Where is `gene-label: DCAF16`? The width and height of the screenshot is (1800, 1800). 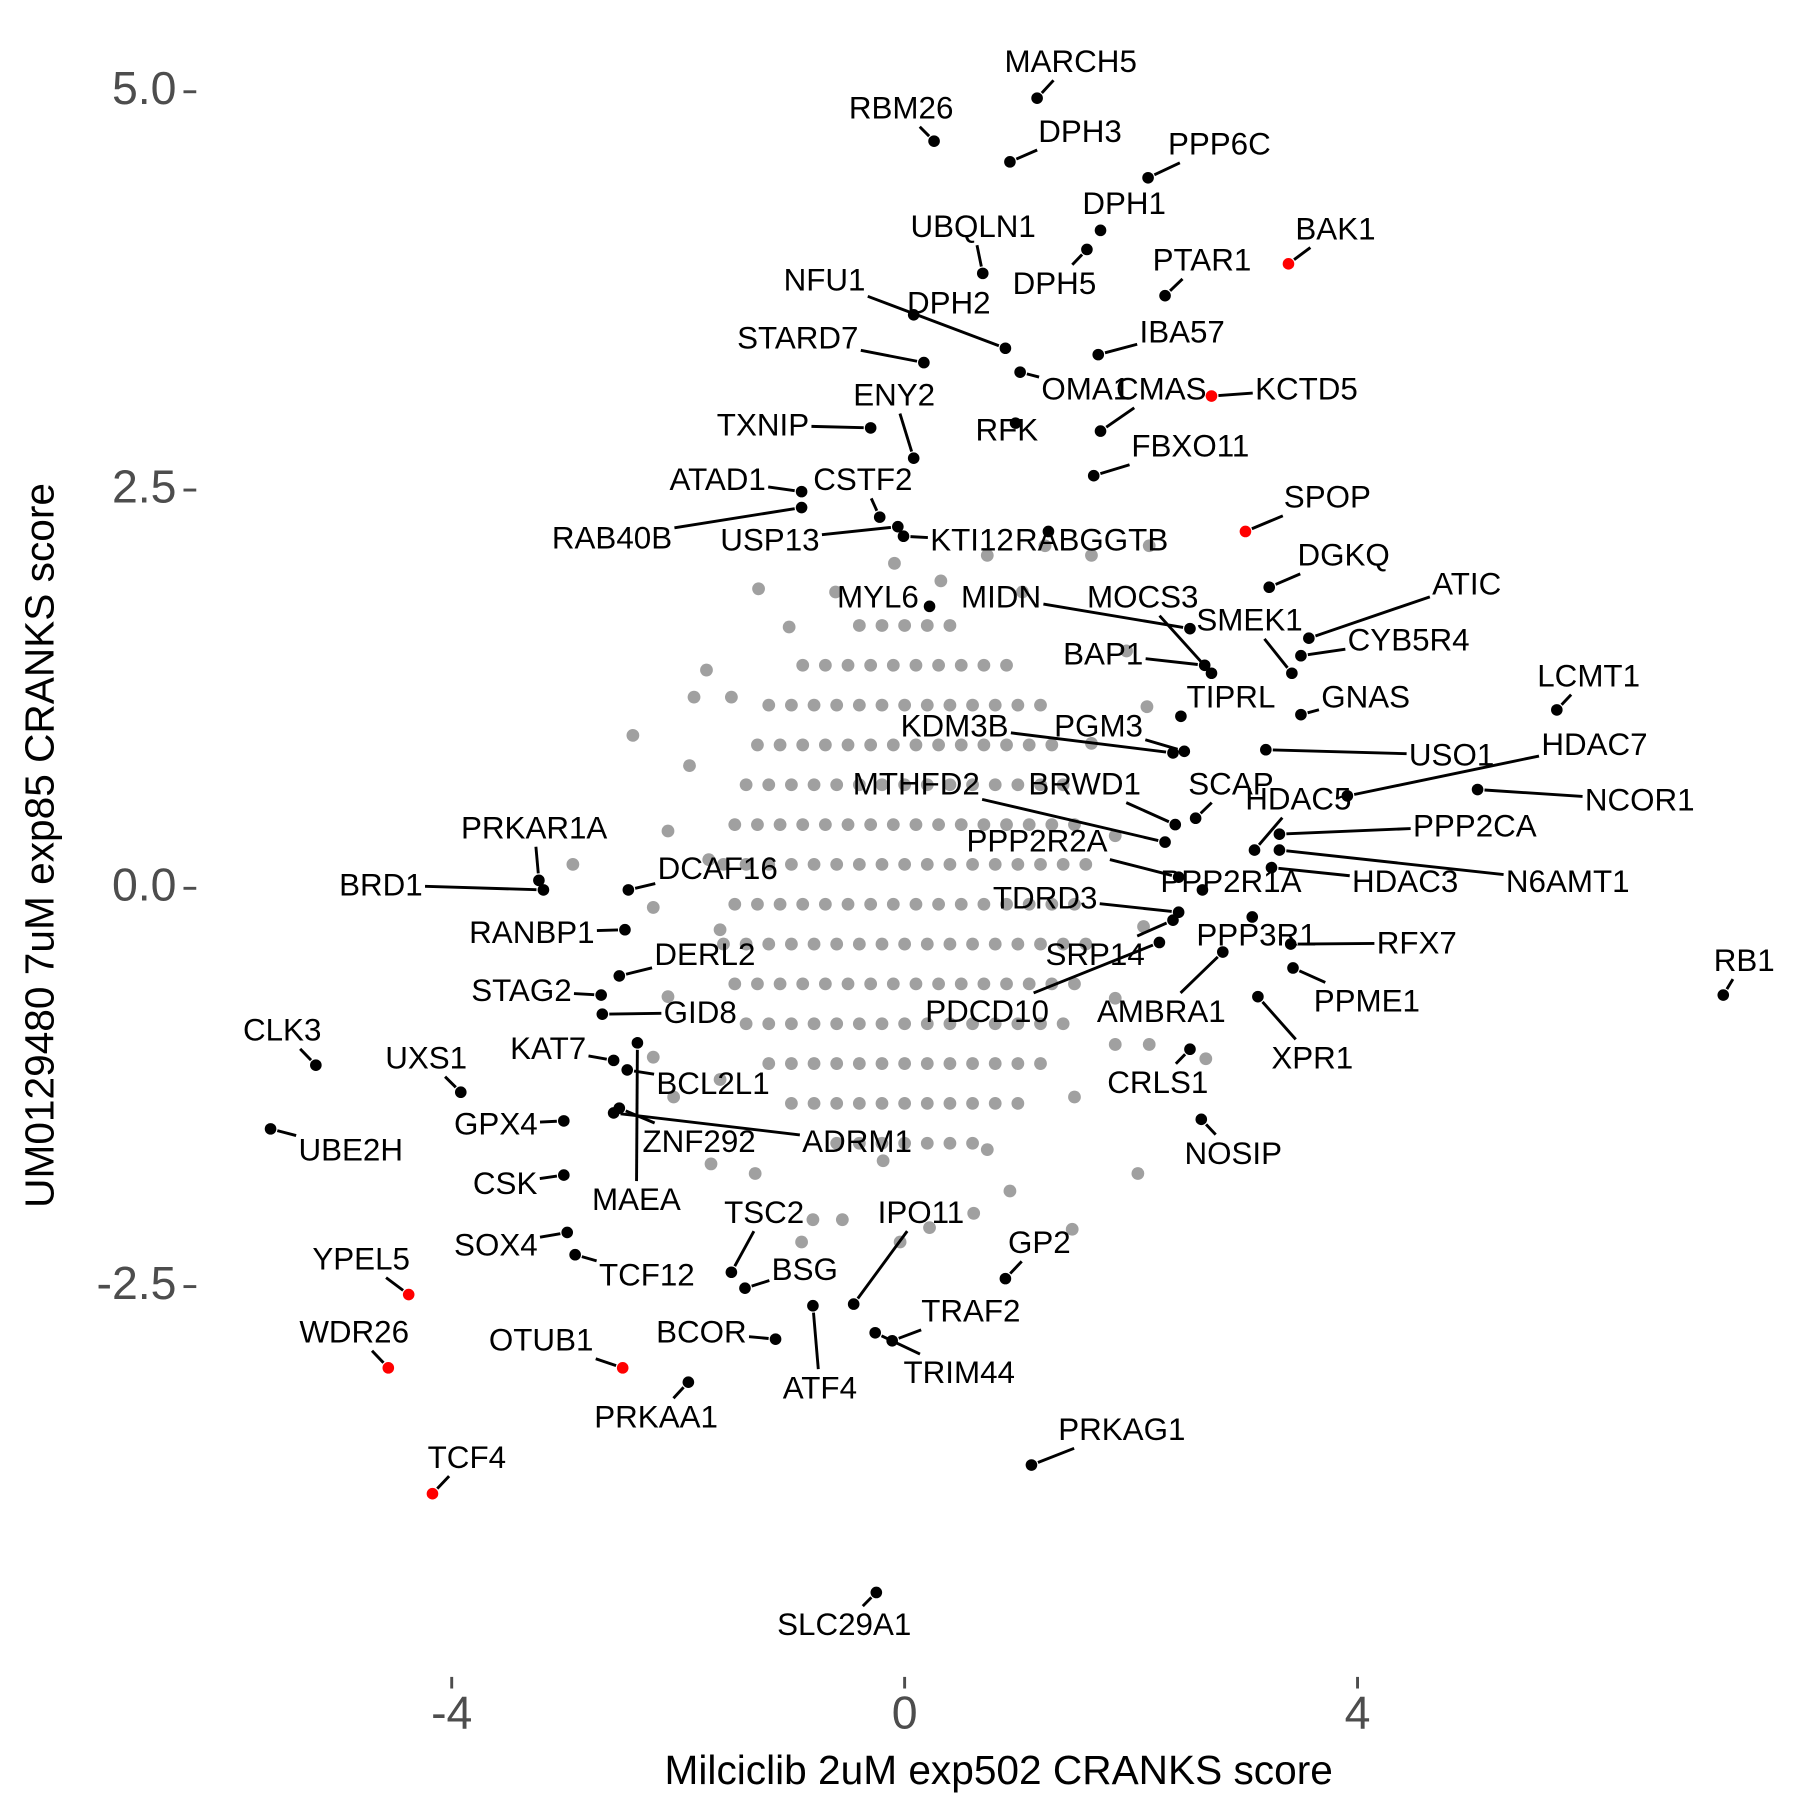 gene-label: DCAF16 is located at coordinates (718, 868).